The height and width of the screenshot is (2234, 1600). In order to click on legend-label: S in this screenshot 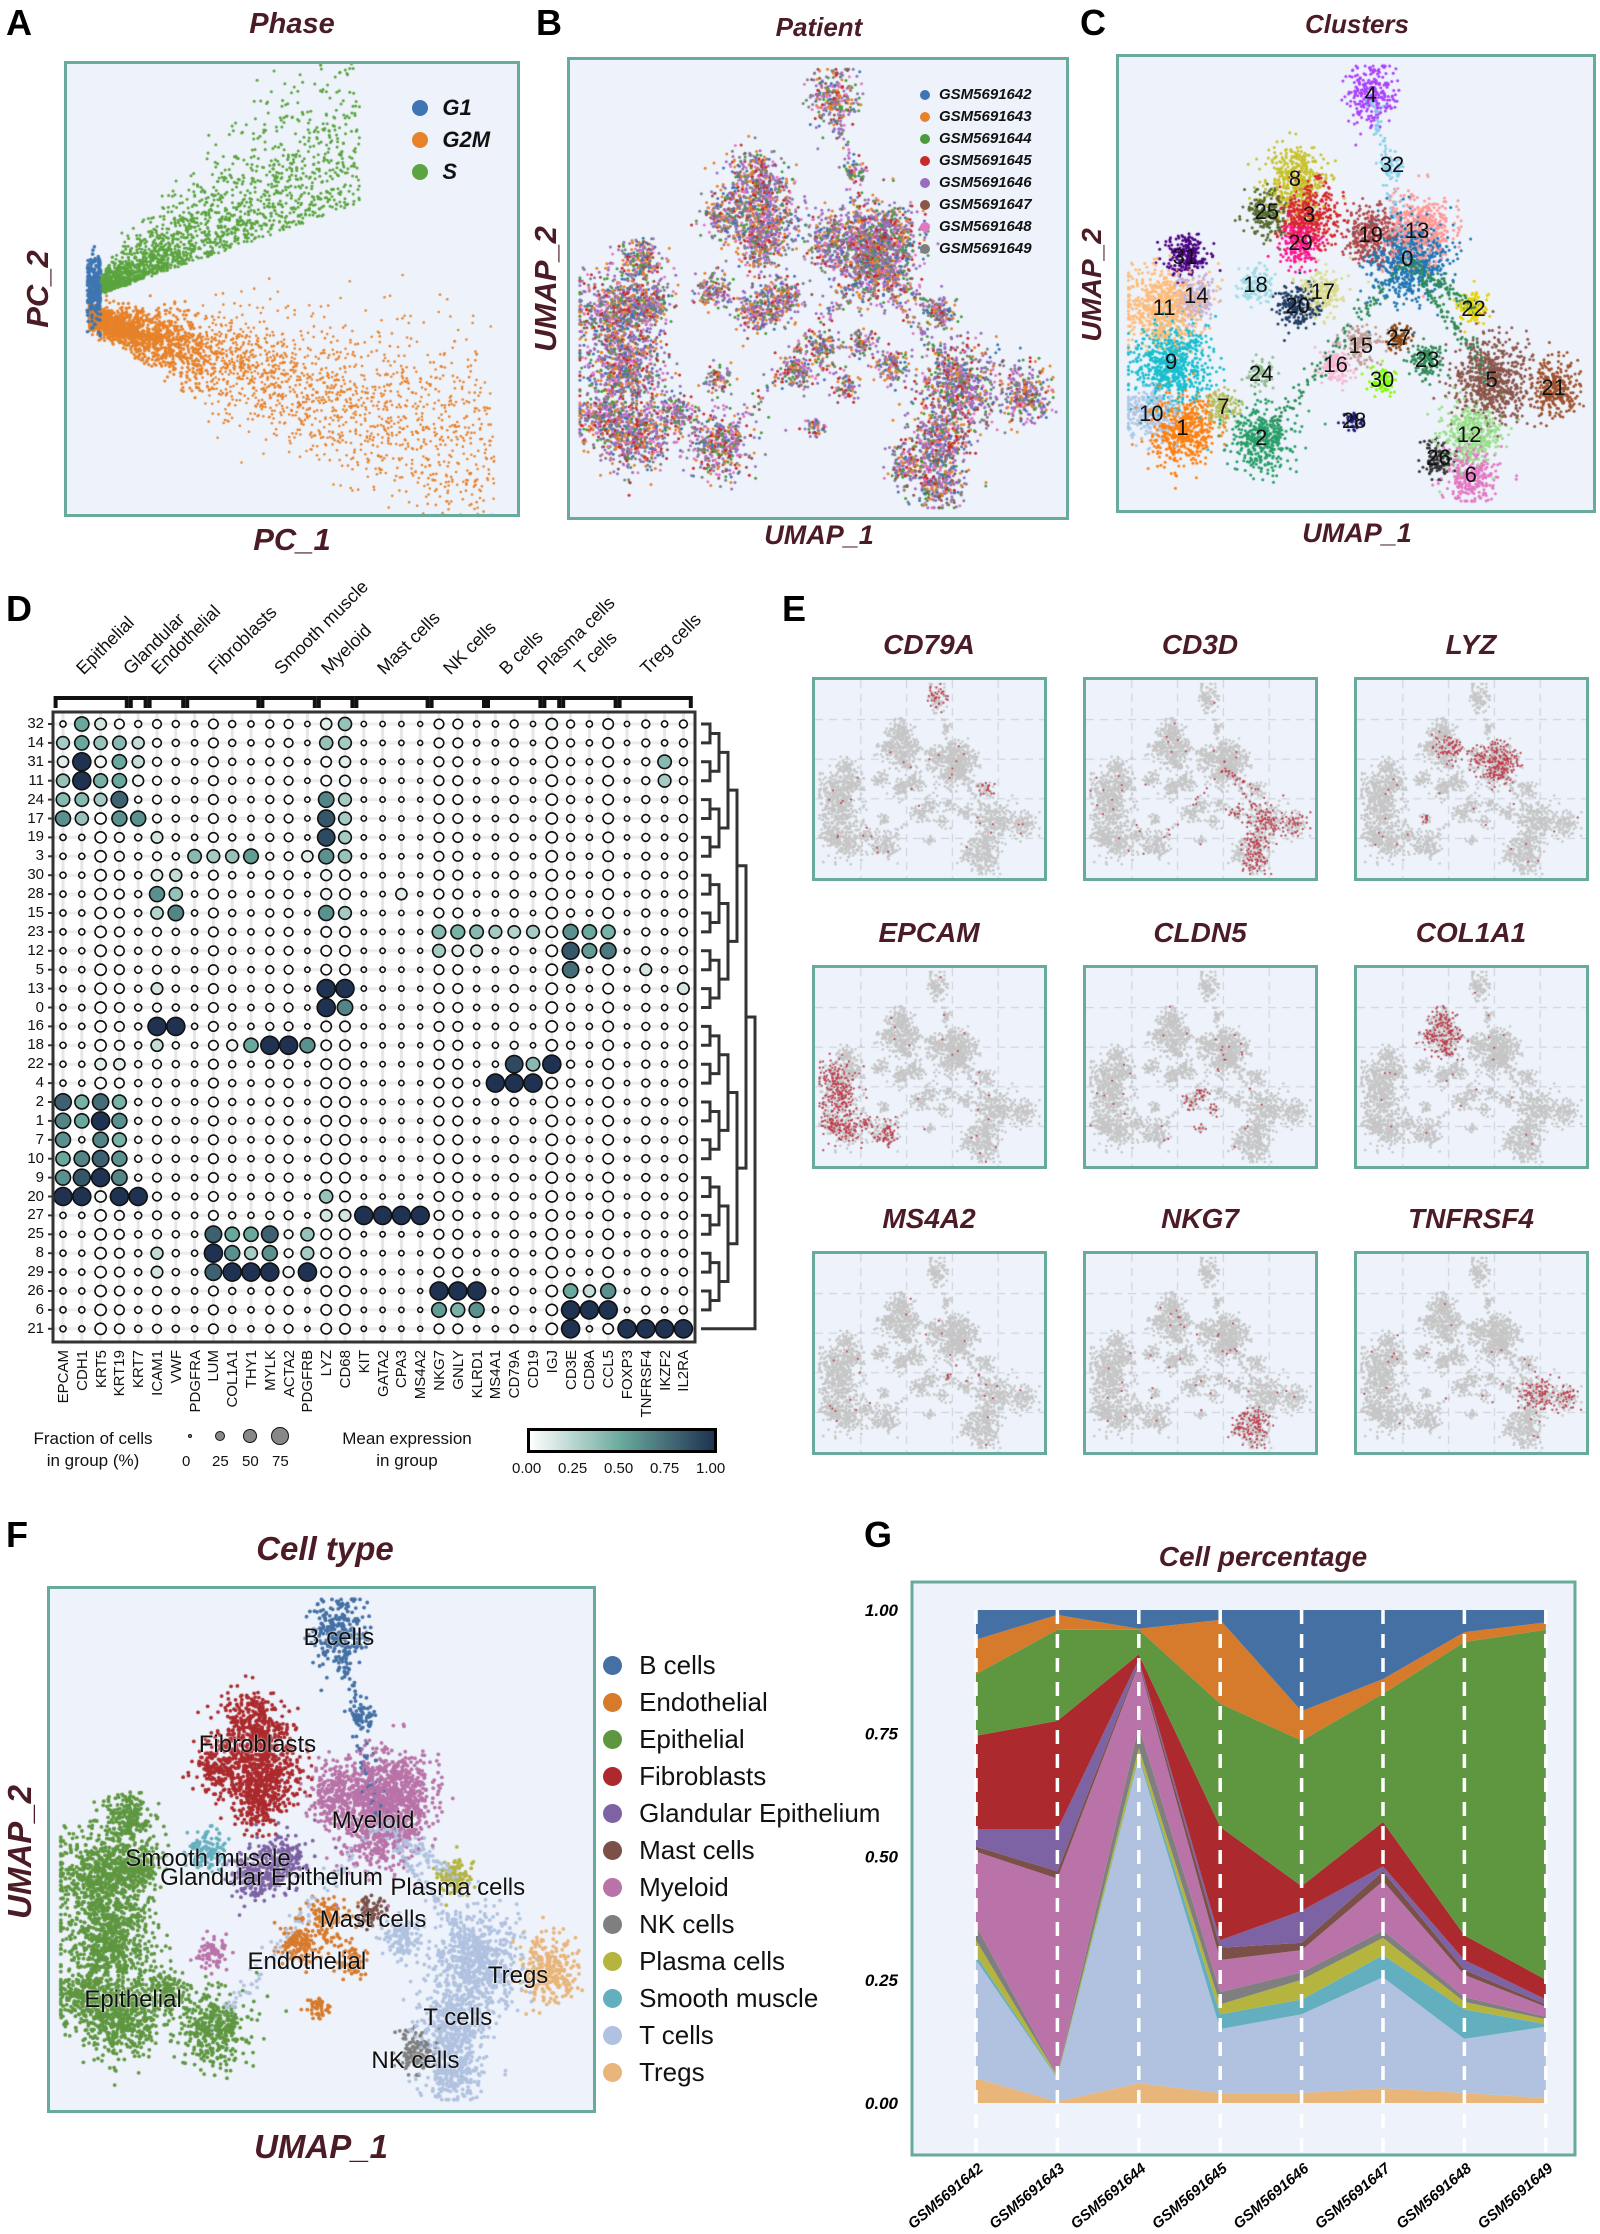, I will do `click(450, 171)`.